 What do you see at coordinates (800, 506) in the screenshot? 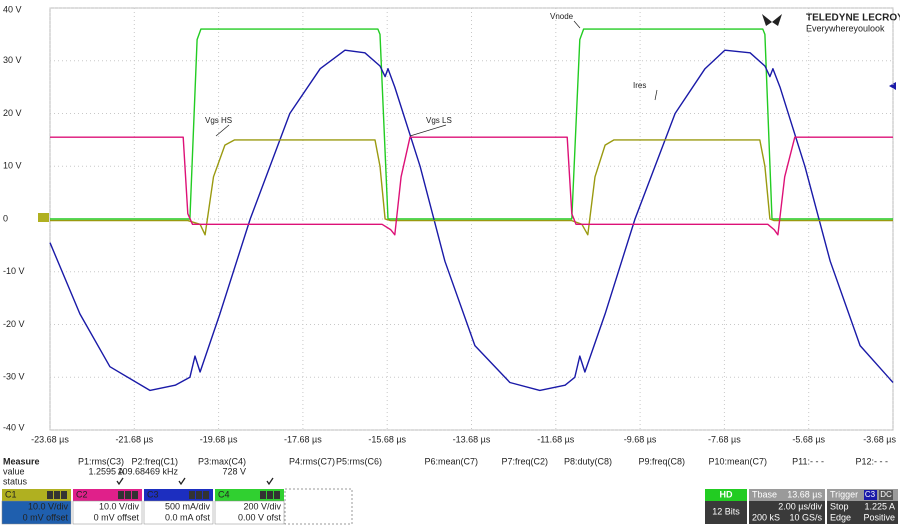
I see `tbase-scale: 2.00 µs/div` at bounding box center [800, 506].